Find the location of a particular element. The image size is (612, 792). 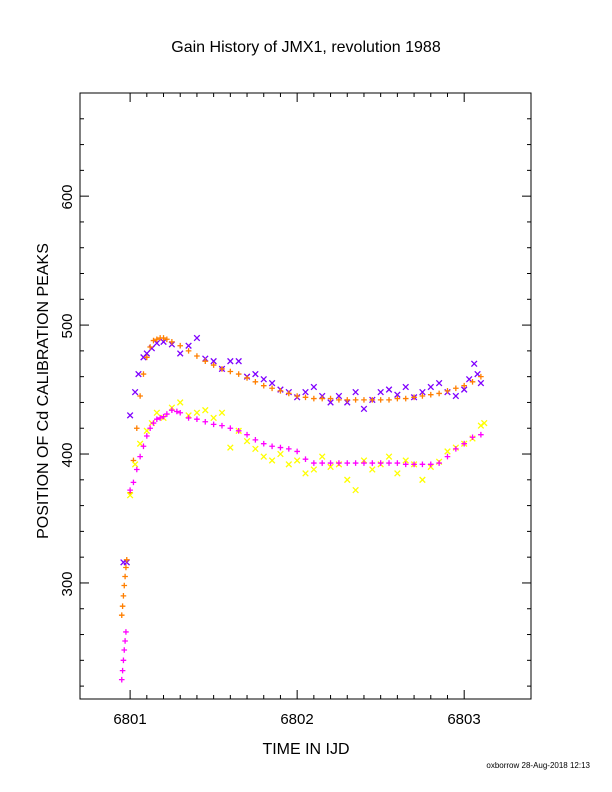

x-tick-label-6802: 6802 is located at coordinates (296, 719).